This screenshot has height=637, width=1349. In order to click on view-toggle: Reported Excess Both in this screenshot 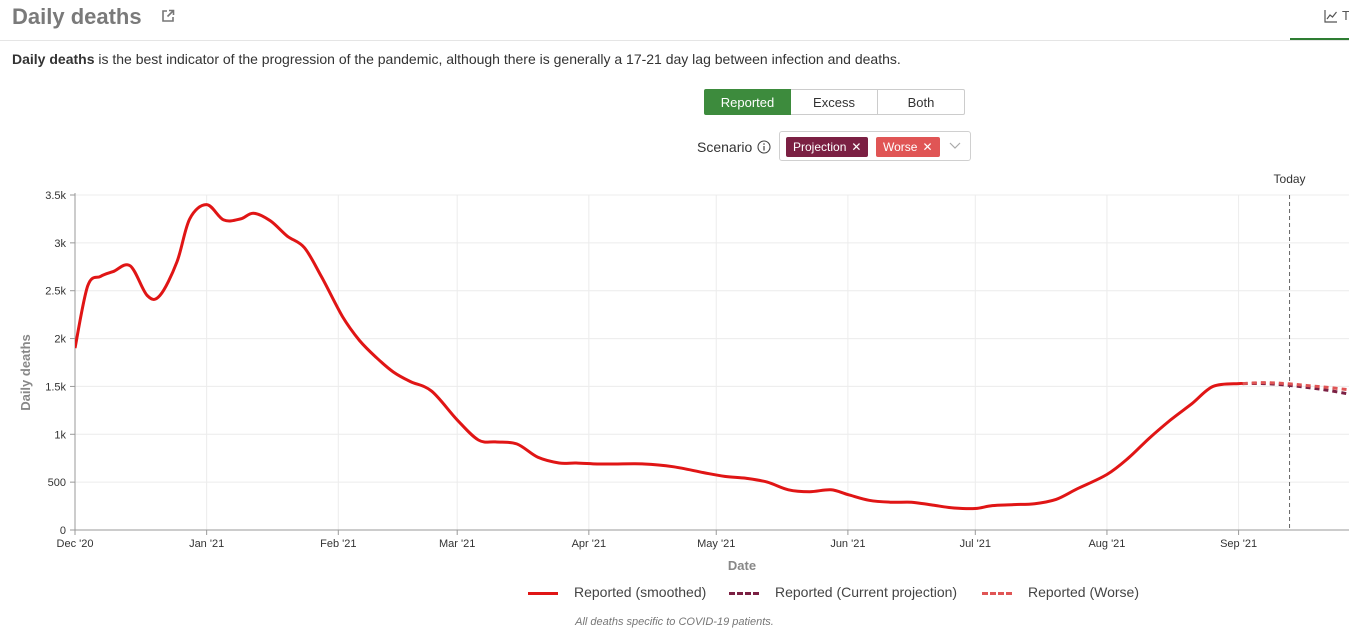, I will do `click(834, 102)`.